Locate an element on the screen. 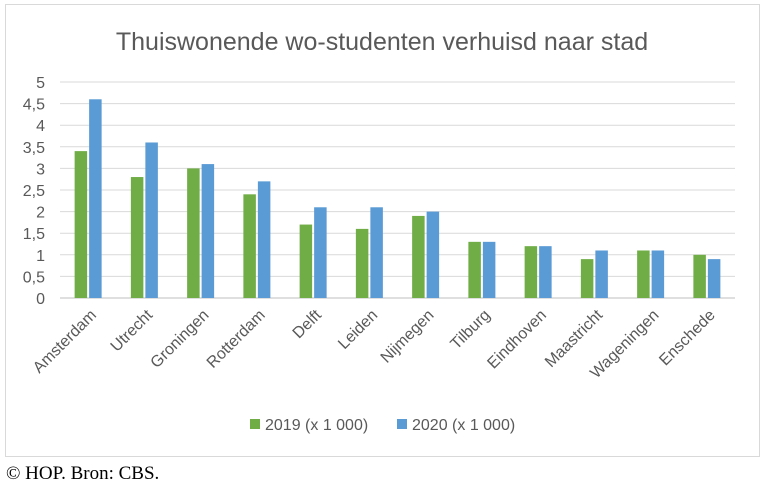 The width and height of the screenshot is (768, 492). x-tick-label: Delft is located at coordinates (308, 324).